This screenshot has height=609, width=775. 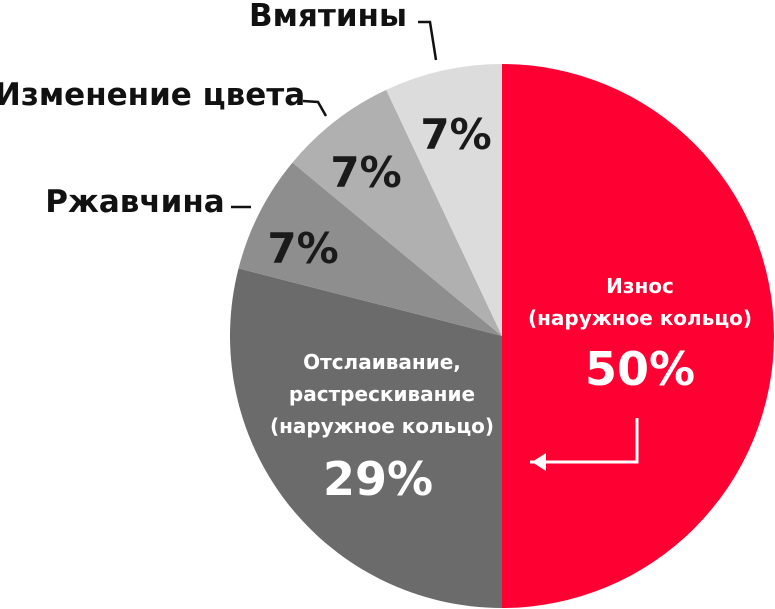 I want to click on slice-0-label-line-0: Износ, so click(x=640, y=286).